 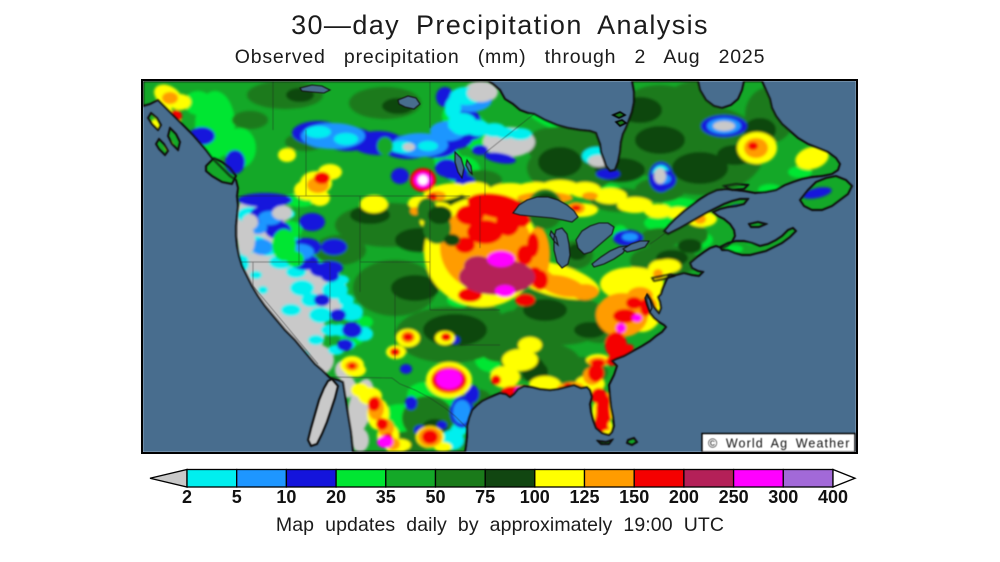 What do you see at coordinates (336, 497) in the screenshot?
I see `svg-text: 20` at bounding box center [336, 497].